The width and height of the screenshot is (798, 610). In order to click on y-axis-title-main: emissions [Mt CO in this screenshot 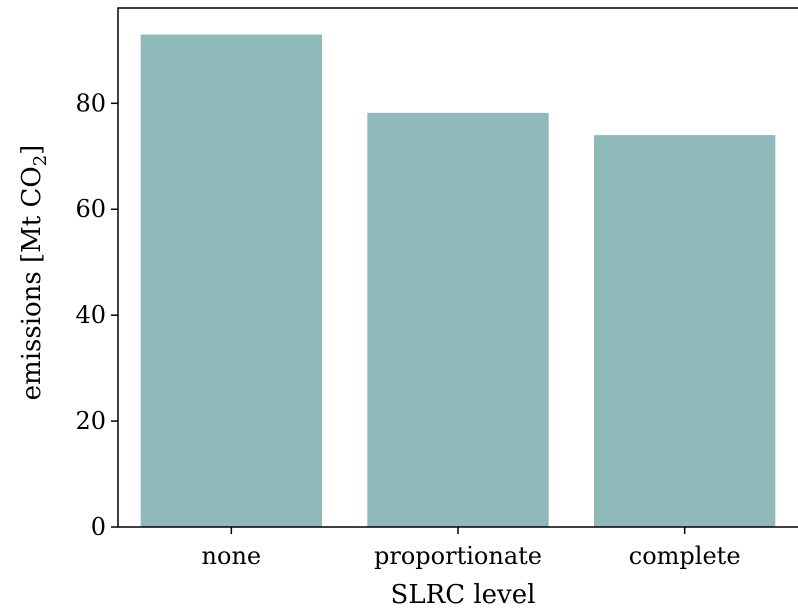, I will do `click(32, 283)`.